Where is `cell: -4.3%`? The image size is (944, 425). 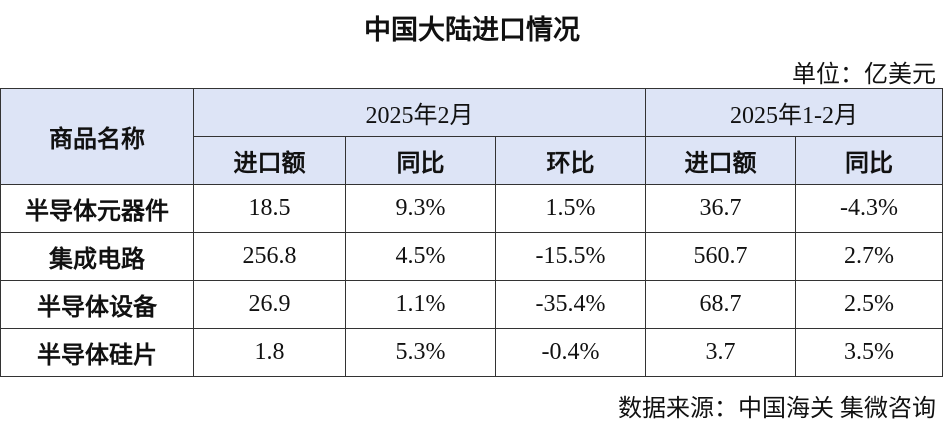
cell: -4.3% is located at coordinates (869, 208).